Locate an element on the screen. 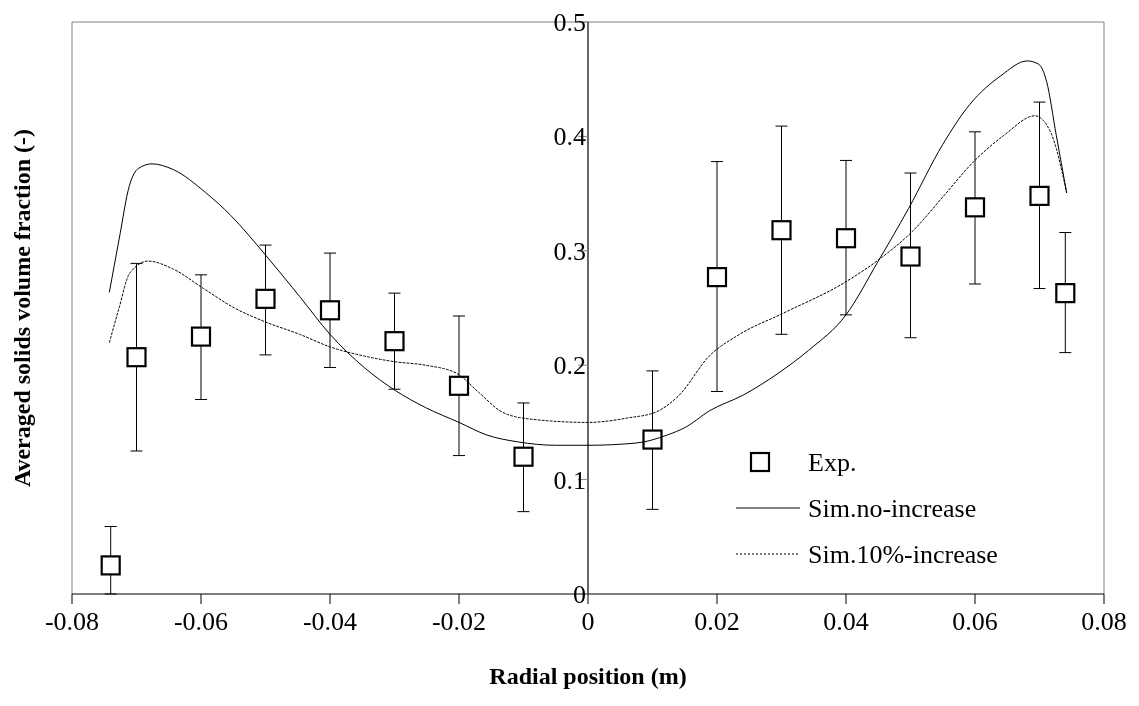 This screenshot has height=706, width=1139. x-tick-label: -0.02 is located at coordinates (459, 621).